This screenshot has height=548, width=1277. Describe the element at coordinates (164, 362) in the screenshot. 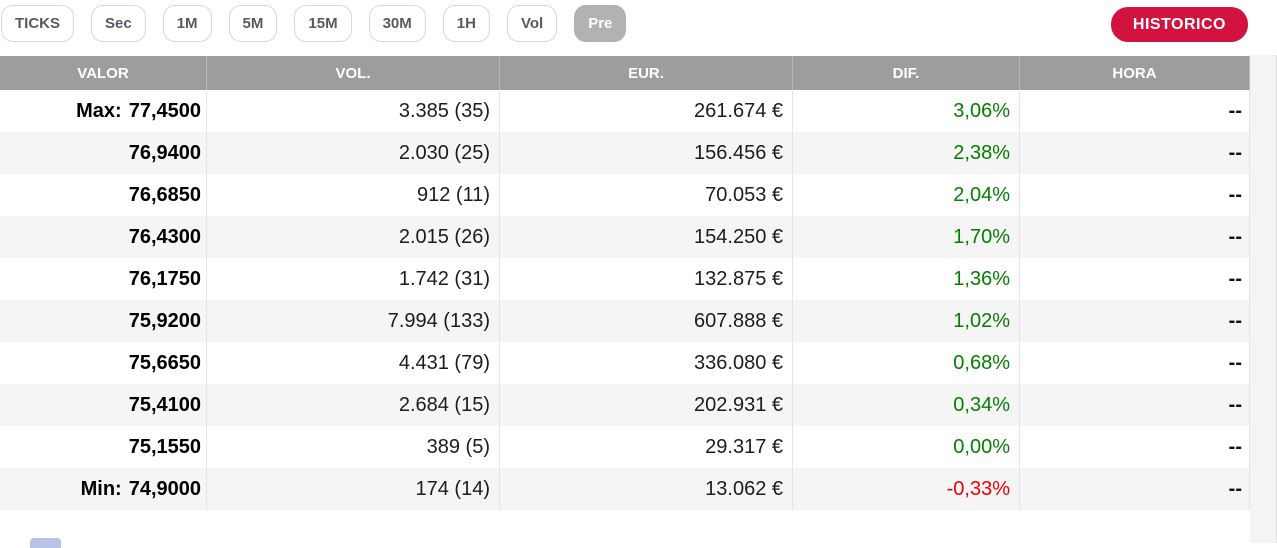

I see `valor-value: 75,6650` at that location.